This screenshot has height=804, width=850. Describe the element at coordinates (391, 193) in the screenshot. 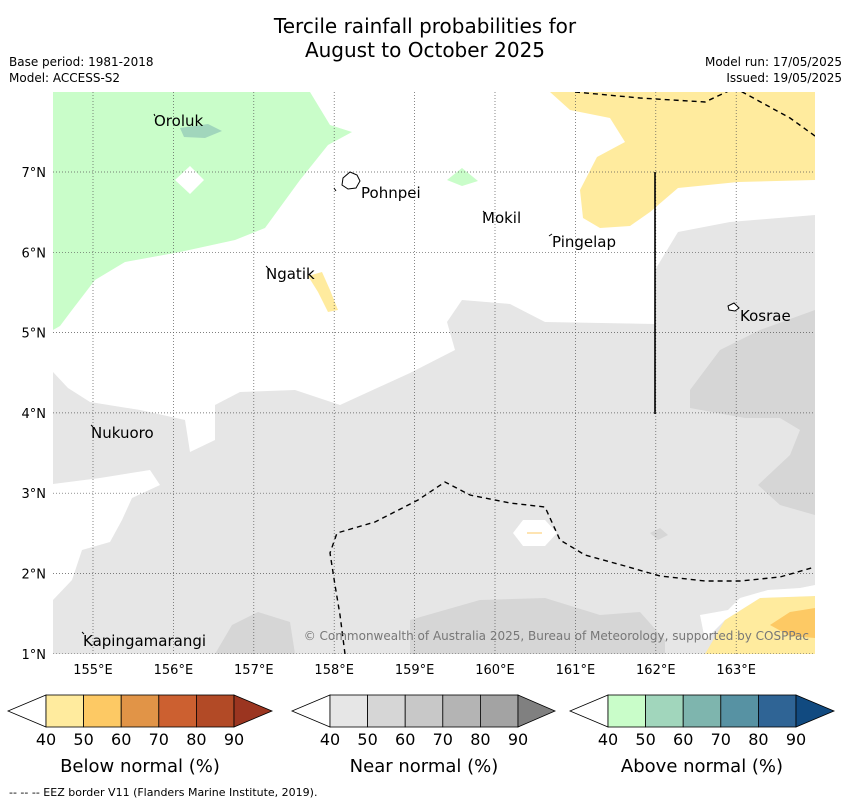

I see `label-pohnpei: Pohnpei` at that location.